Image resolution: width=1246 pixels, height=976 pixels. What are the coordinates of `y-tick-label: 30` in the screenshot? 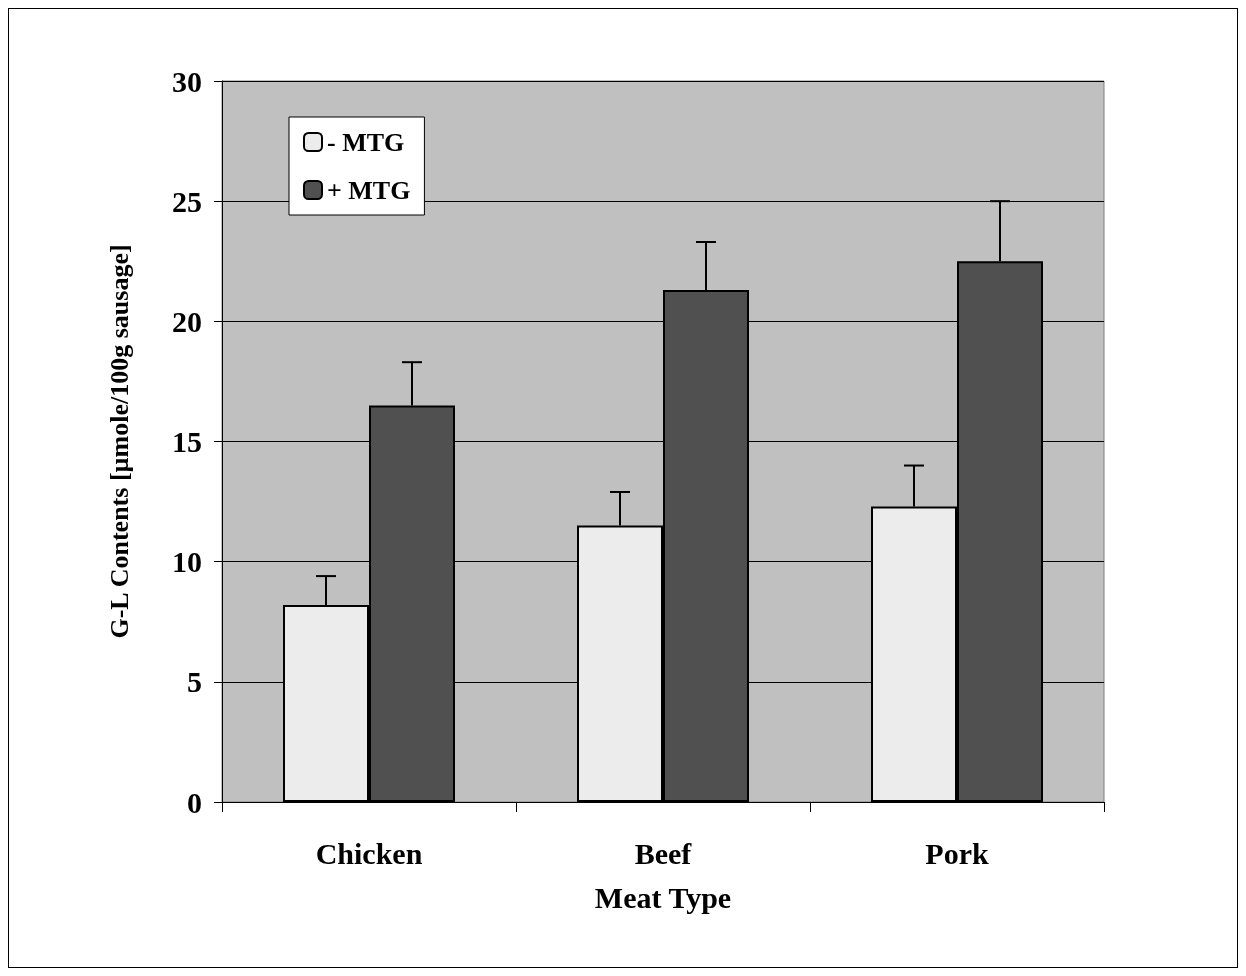 It's located at (187, 81).